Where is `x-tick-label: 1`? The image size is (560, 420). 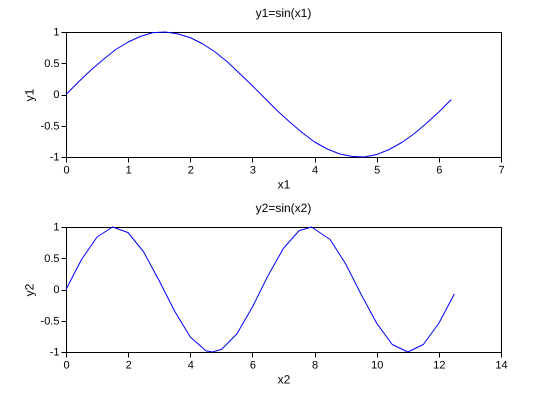
x-tick-label: 1 is located at coordinates (129, 170).